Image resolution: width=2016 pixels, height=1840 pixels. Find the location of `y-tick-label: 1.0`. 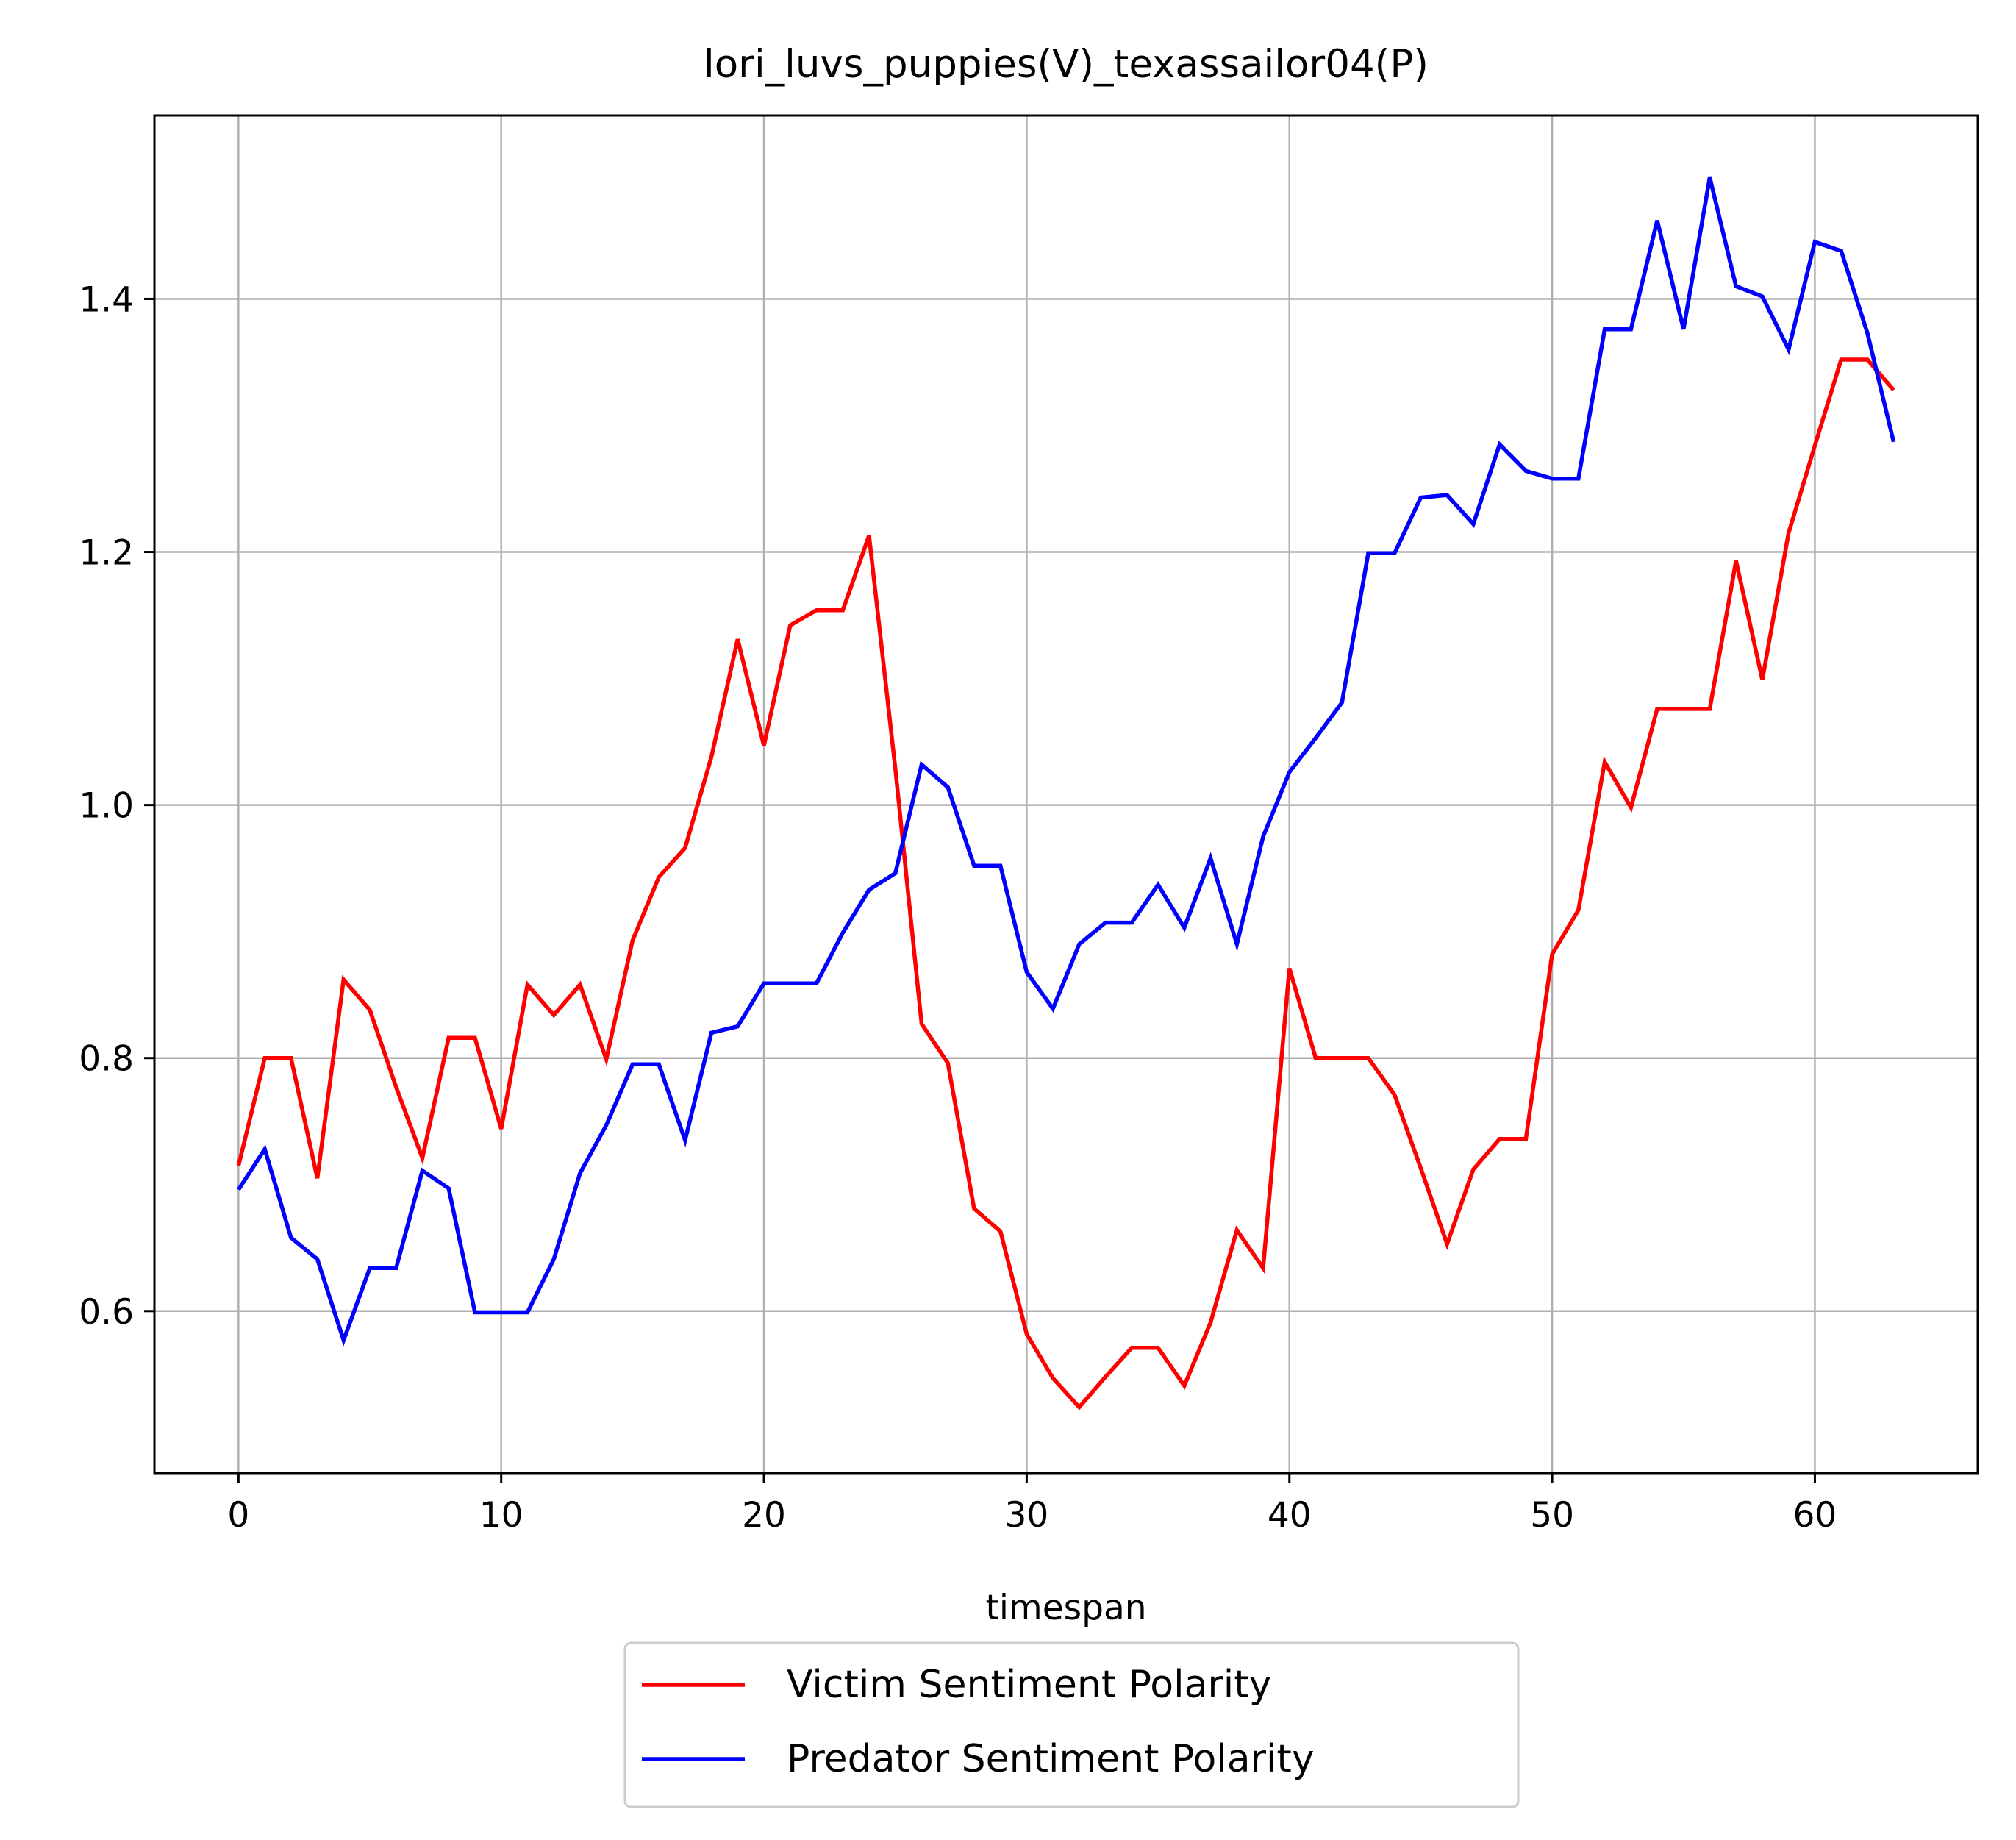

y-tick-label: 1.0 is located at coordinates (107, 807).